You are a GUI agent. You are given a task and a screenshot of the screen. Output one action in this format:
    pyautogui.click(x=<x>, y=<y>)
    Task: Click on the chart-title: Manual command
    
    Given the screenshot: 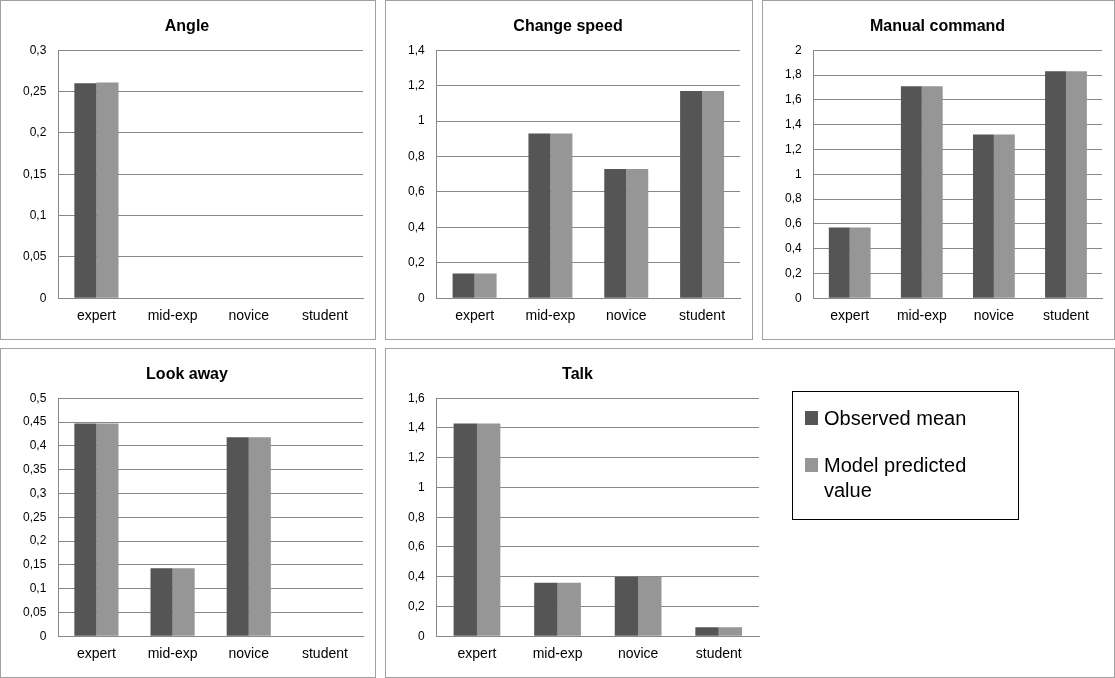 What is the action you would take?
    pyautogui.click(x=937, y=26)
    